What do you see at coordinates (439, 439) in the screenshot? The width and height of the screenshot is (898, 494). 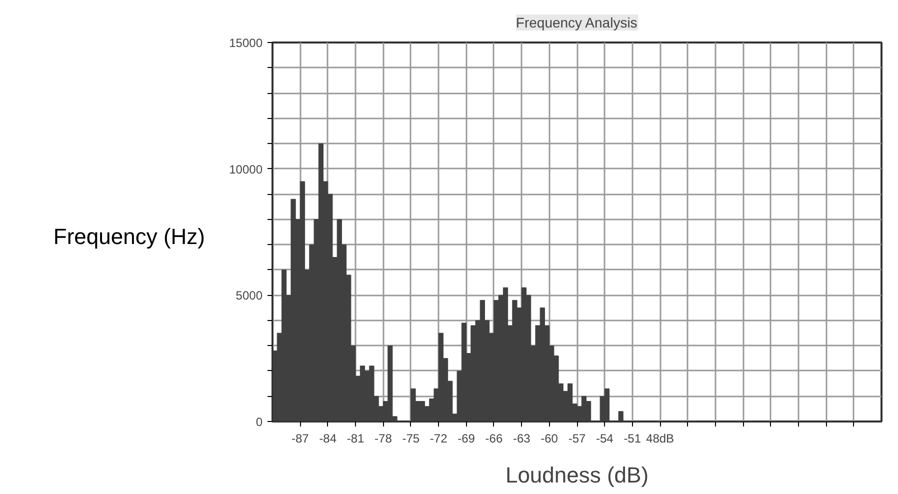 I see `x-tick-label: -72` at bounding box center [439, 439].